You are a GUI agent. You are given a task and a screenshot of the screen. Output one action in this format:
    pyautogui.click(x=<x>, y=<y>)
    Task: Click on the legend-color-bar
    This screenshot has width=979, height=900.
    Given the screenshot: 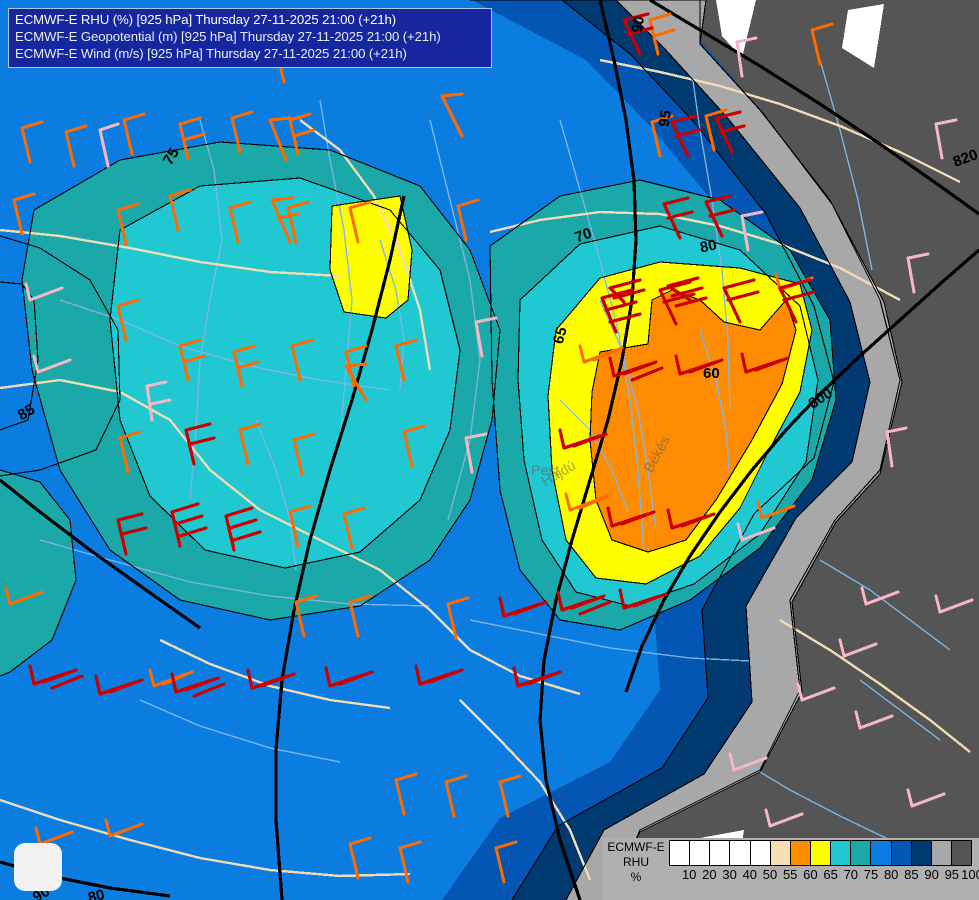 What is the action you would take?
    pyautogui.click(x=820, y=853)
    